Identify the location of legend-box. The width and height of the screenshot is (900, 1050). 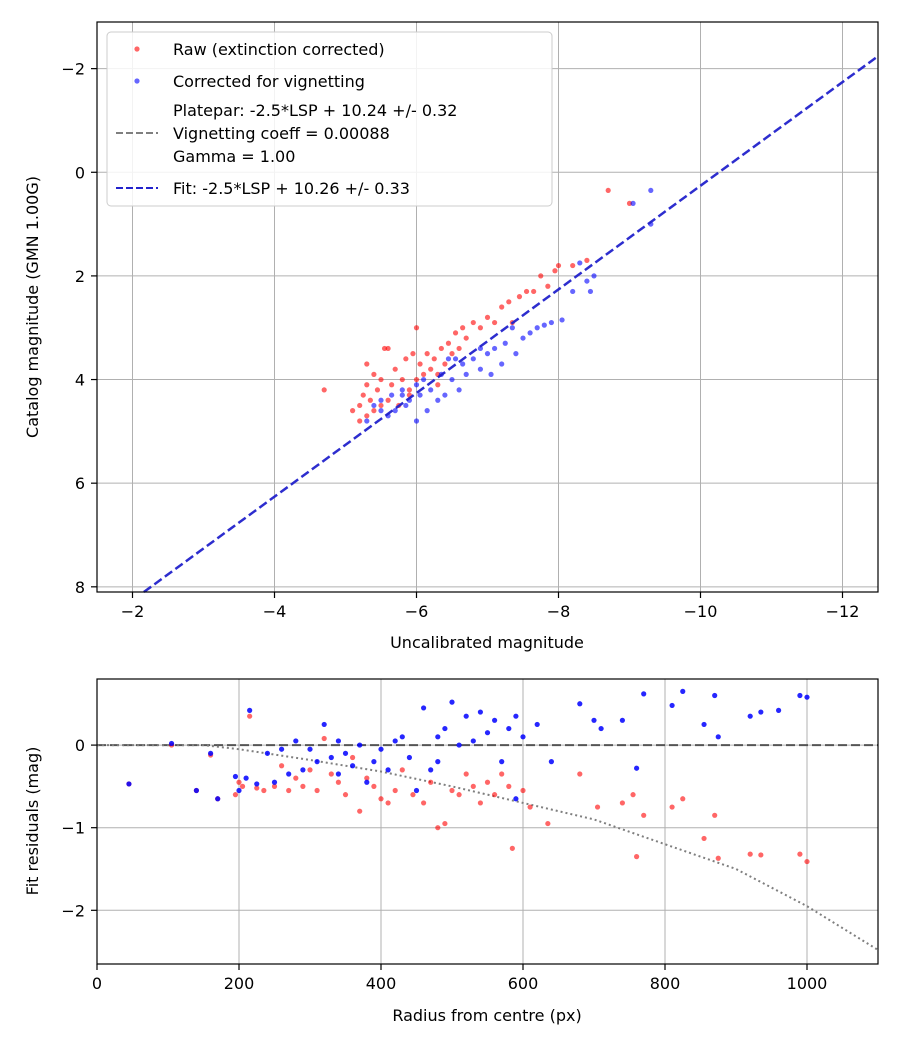
(329, 119).